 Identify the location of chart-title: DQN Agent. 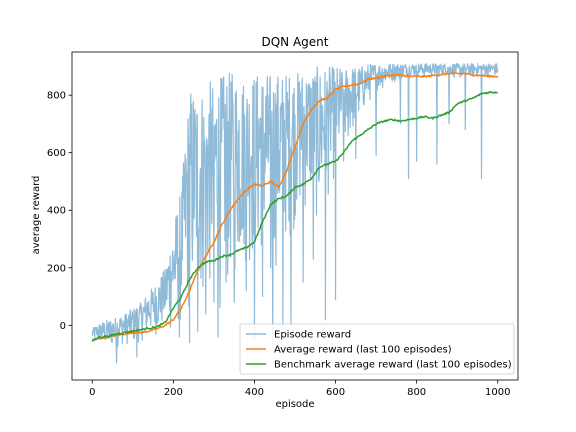
(295, 42).